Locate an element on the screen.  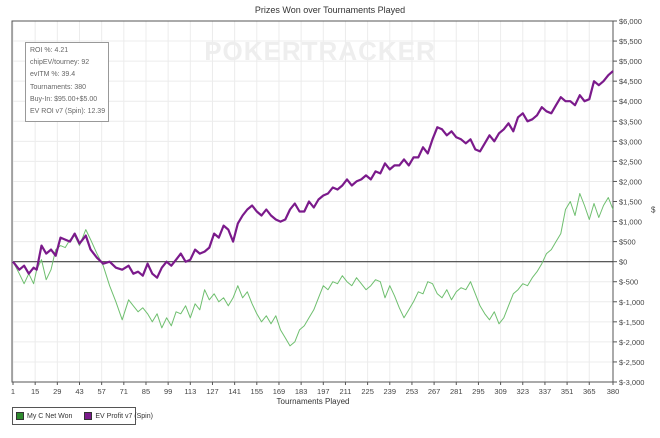
svg-text: 239 is located at coordinates (390, 391).